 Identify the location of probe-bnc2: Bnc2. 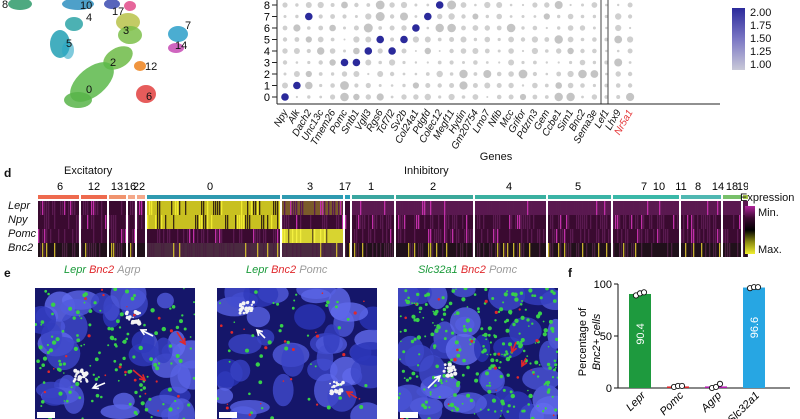
(473, 270).